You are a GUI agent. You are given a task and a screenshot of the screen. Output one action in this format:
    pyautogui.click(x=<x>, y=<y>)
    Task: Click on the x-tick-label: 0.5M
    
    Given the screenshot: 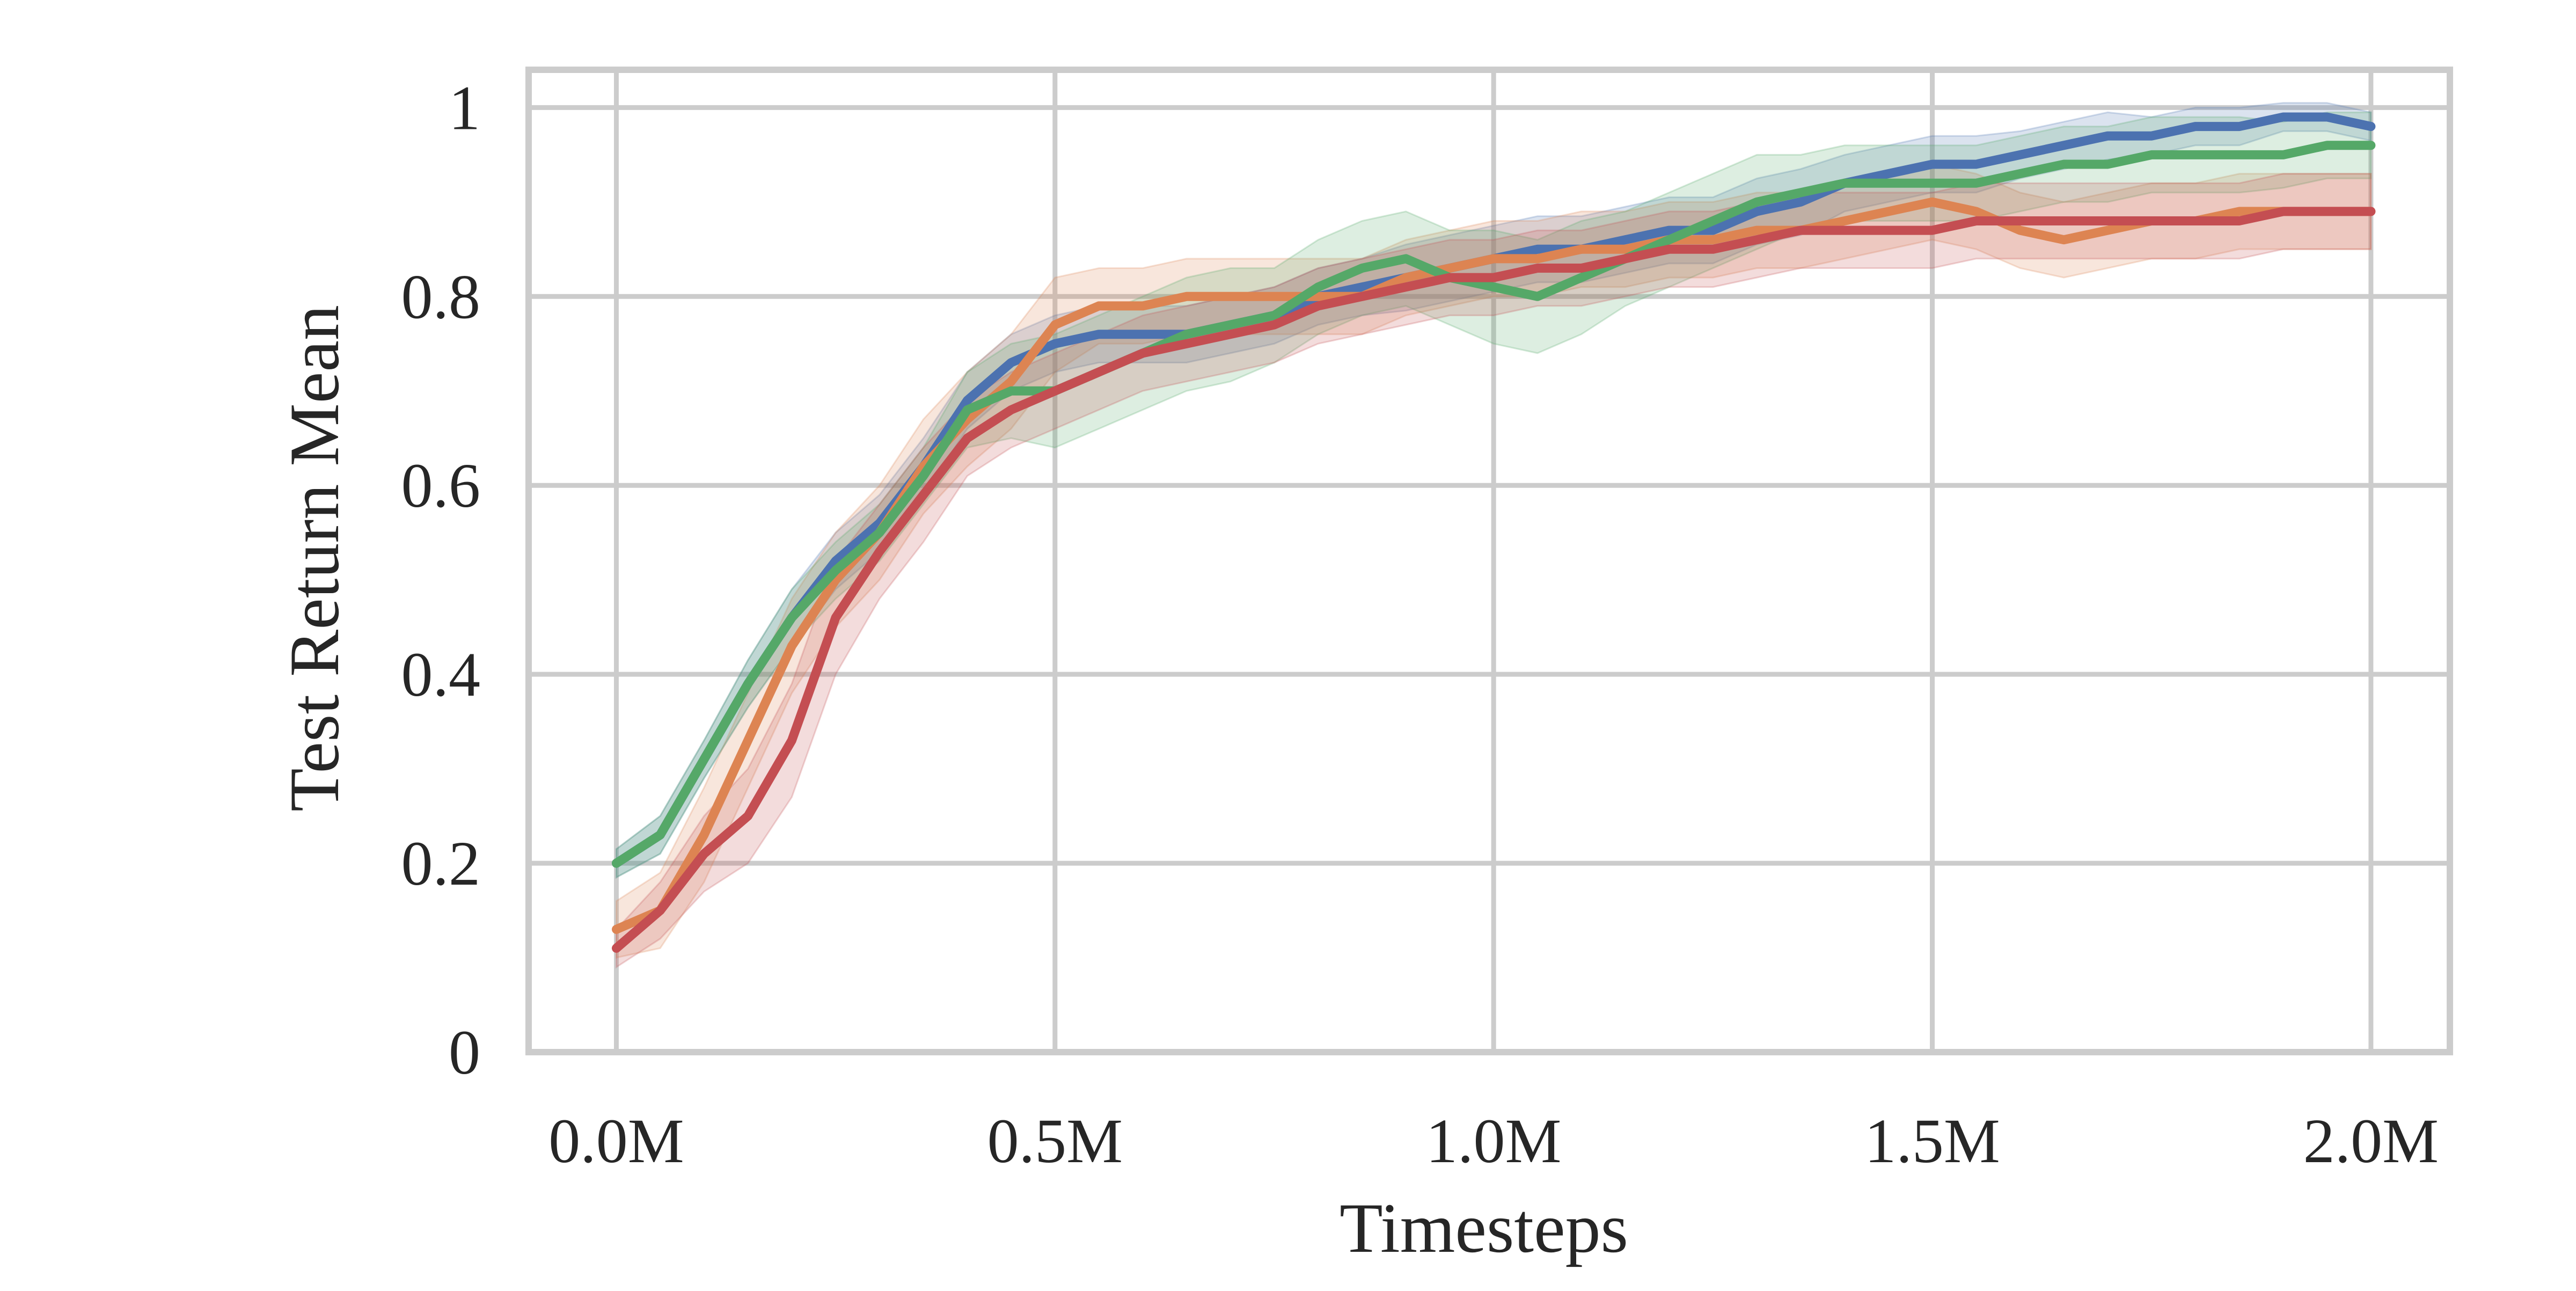 What is the action you would take?
    pyautogui.click(x=1055, y=1141)
    